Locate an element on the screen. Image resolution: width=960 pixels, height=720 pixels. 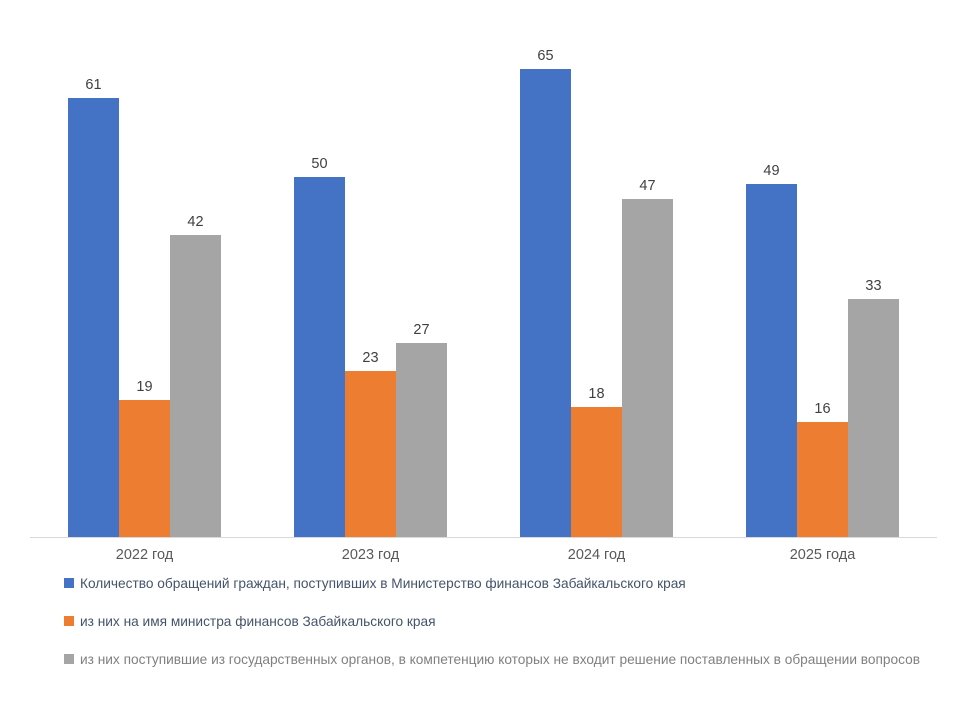
value-label-series3-cat2: 27 is located at coordinates (421, 330).